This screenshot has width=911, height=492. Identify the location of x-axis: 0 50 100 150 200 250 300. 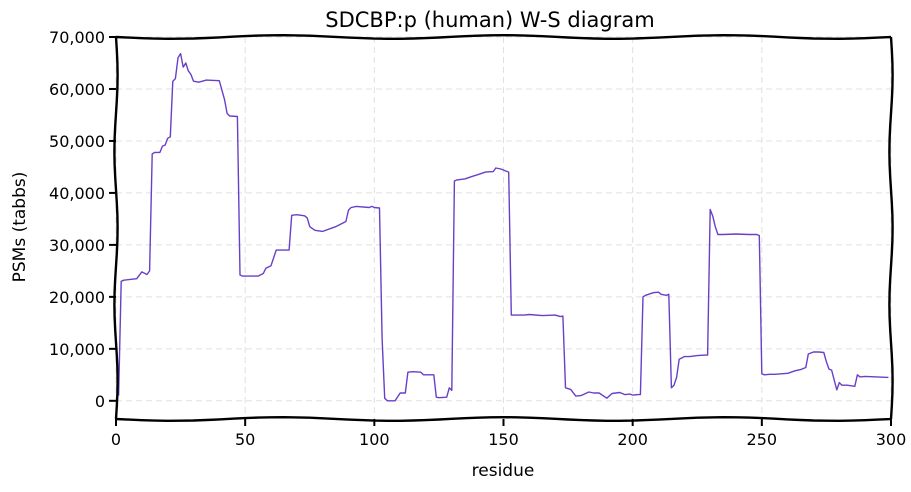
(508, 434).